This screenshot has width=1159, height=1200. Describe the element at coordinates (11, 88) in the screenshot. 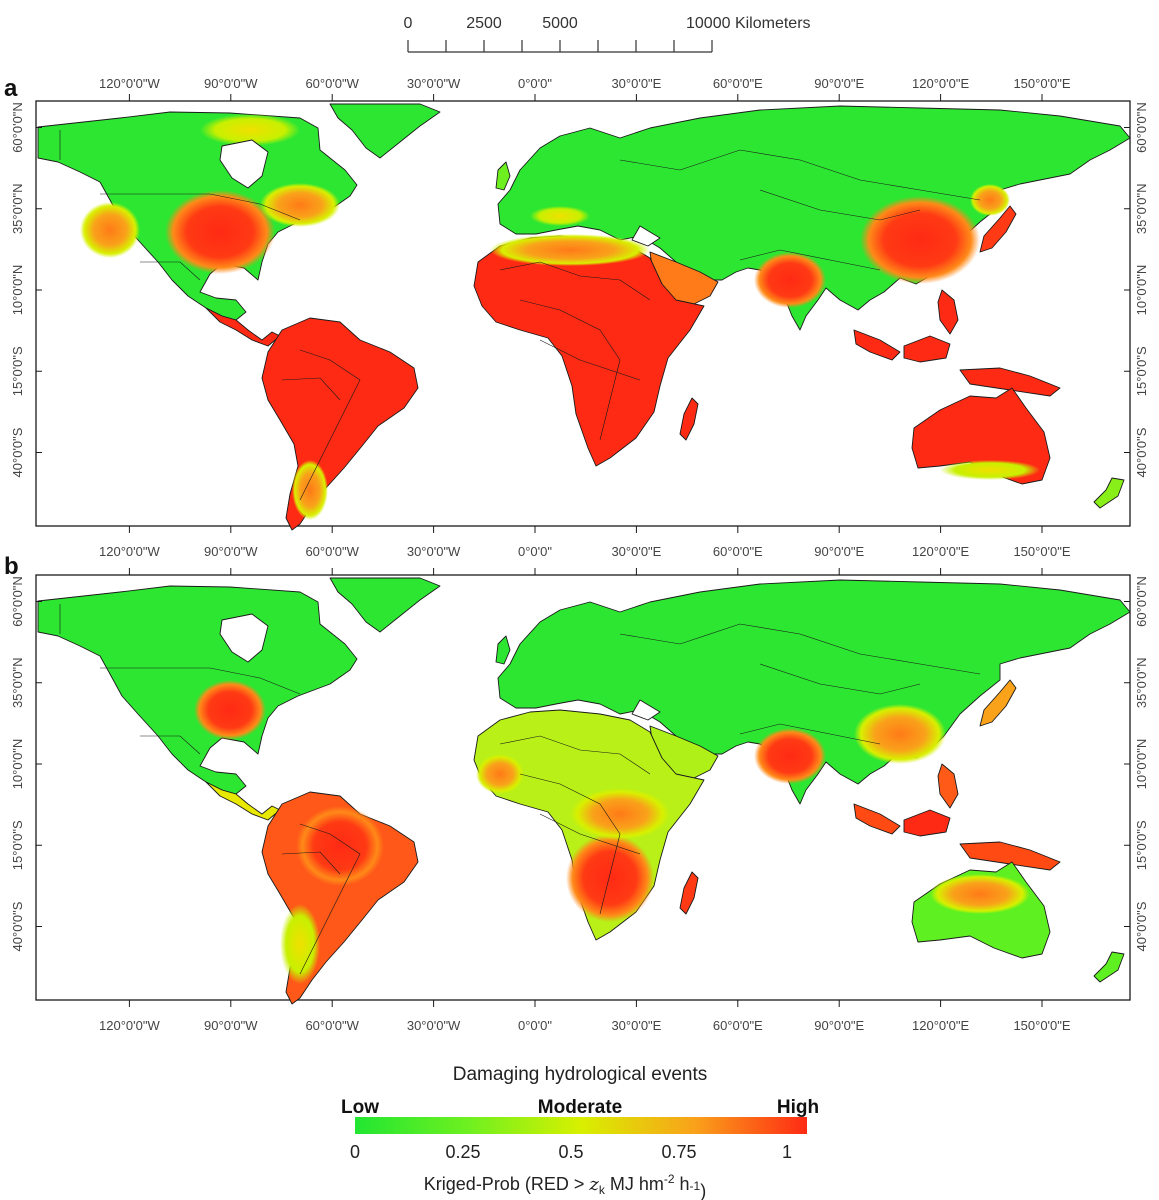

I see `panel-letter-a: a` at that location.